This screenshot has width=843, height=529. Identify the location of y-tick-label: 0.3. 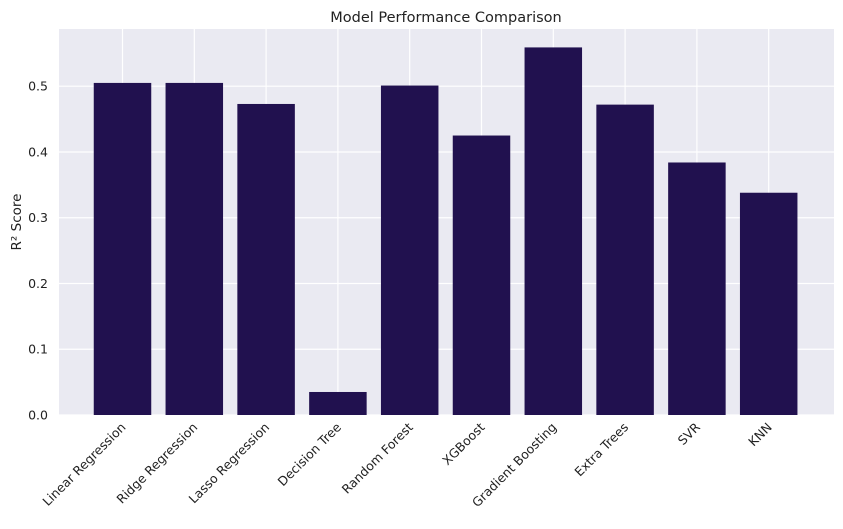
(38, 217).